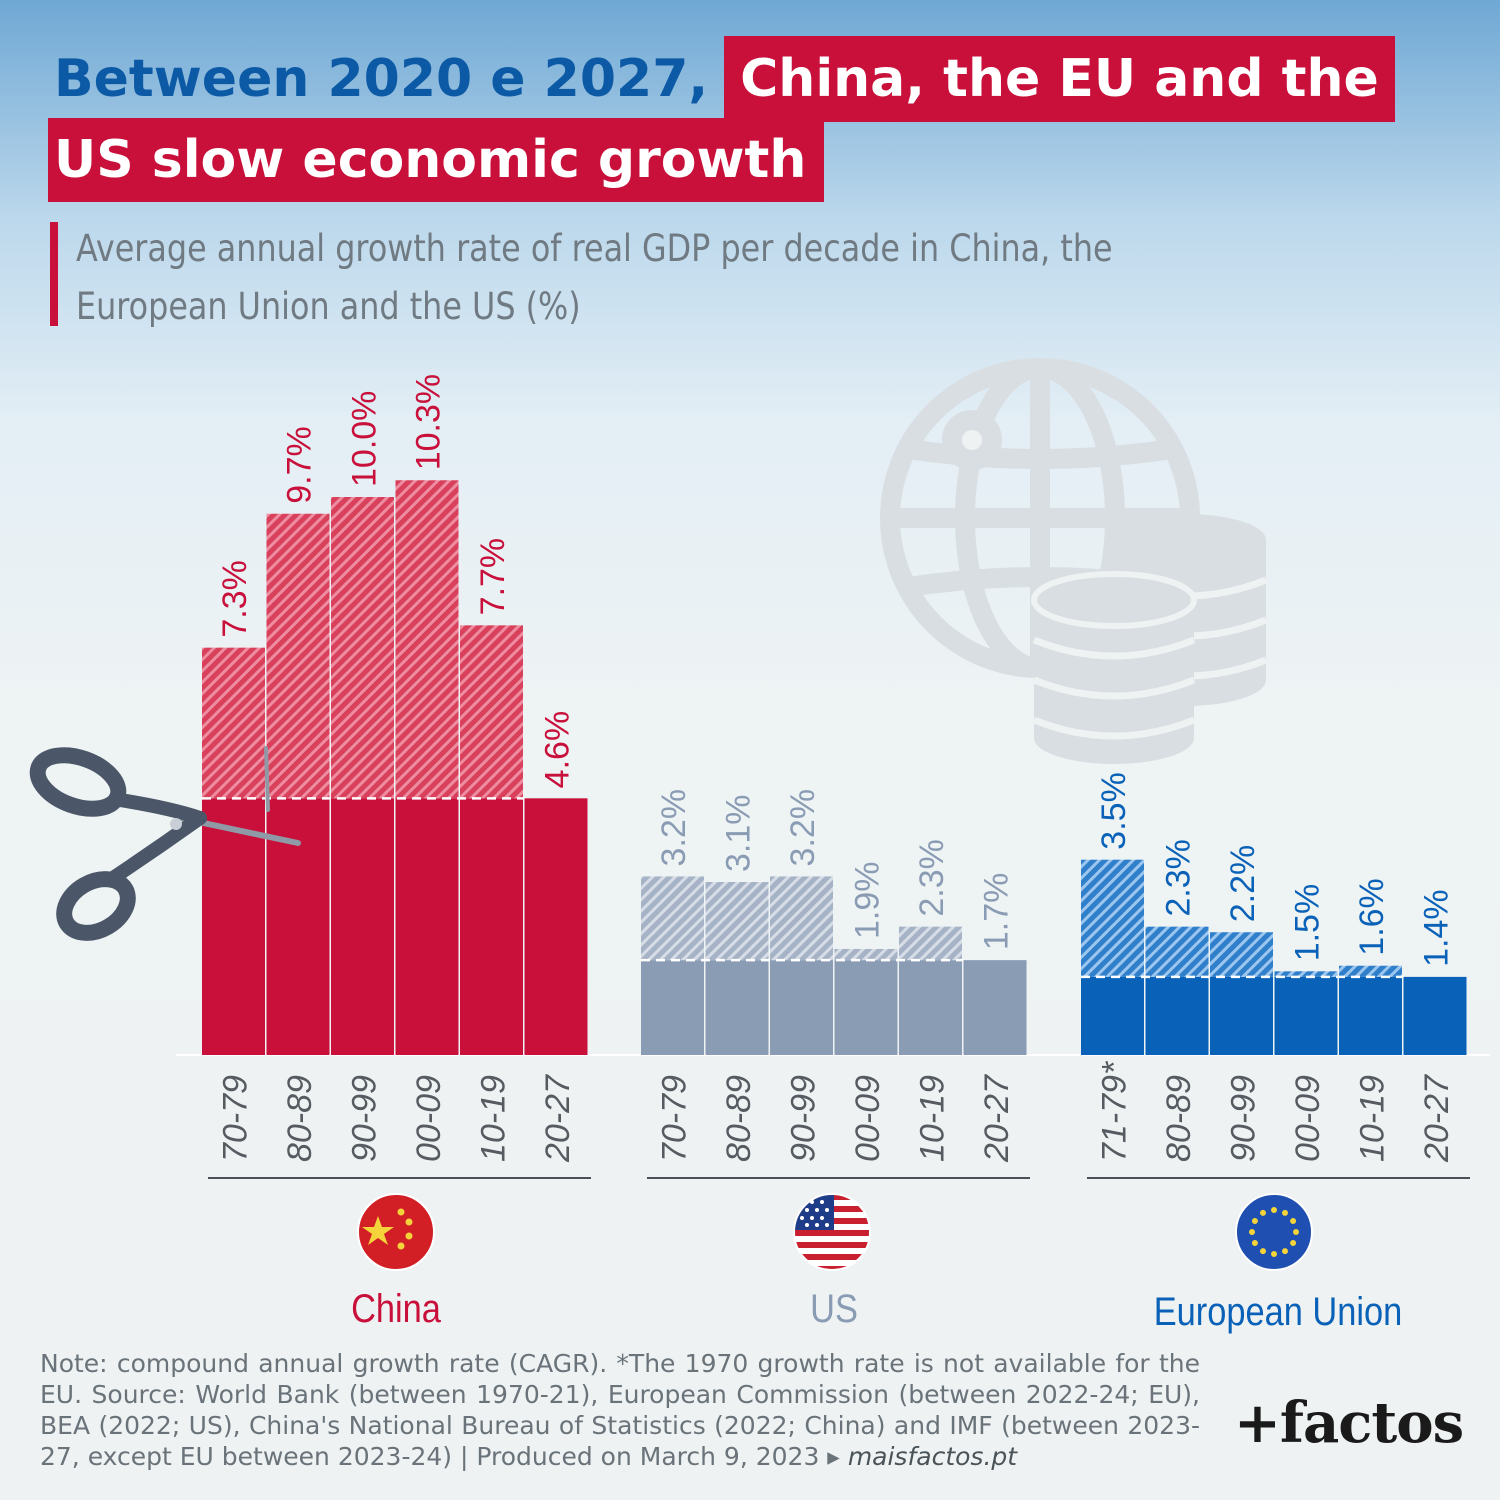 The image size is (1500, 1500). What do you see at coordinates (298, 656) in the screenshot?
I see `bar-china-1-excess` at bounding box center [298, 656].